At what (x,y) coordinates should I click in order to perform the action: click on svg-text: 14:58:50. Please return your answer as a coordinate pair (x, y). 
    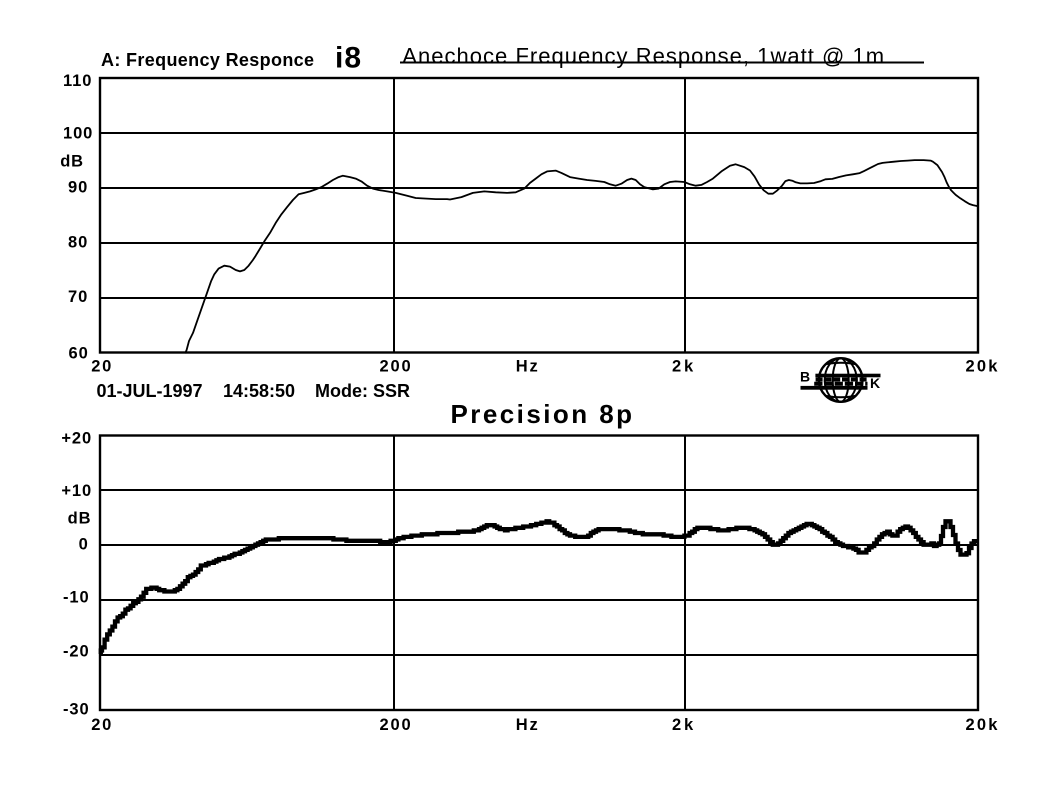
    Looking at the image, I should click on (259, 391).